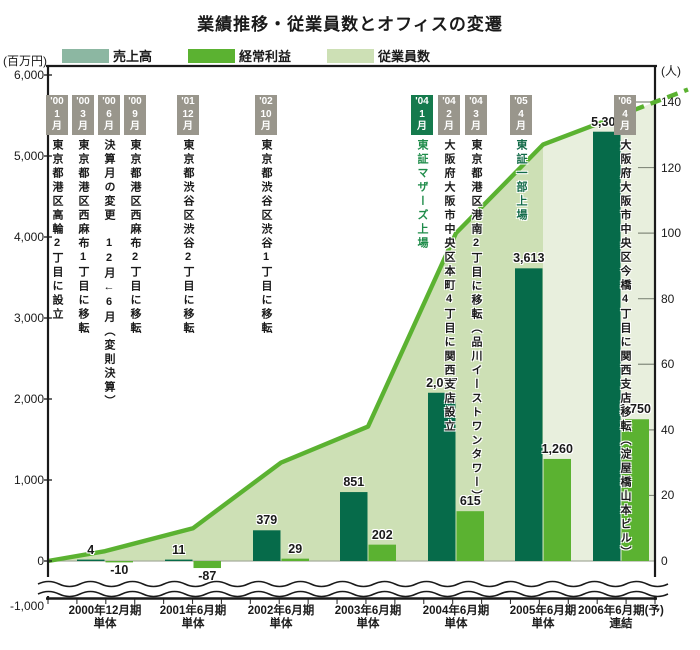 The width and height of the screenshot is (700, 650). What do you see at coordinates (109, 115) in the screenshot?
I see `annotation-badge-2: '00 6 月` at bounding box center [109, 115].